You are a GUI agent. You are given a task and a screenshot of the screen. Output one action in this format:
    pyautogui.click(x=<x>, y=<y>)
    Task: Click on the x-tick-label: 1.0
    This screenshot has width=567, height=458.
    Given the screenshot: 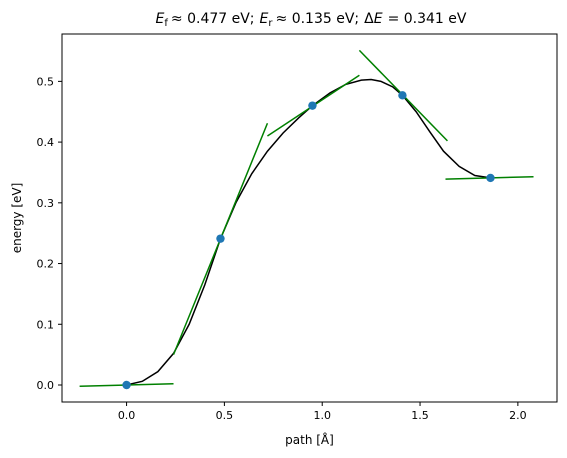 What is the action you would take?
    pyautogui.click(x=322, y=415)
    